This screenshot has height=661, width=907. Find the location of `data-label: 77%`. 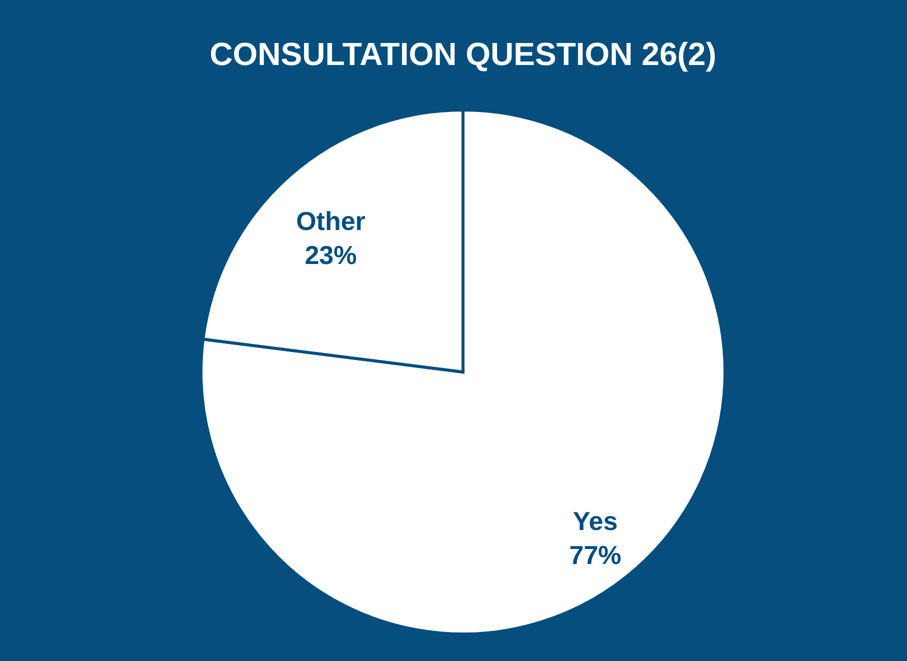

data-label: 77% is located at coordinates (595, 555).